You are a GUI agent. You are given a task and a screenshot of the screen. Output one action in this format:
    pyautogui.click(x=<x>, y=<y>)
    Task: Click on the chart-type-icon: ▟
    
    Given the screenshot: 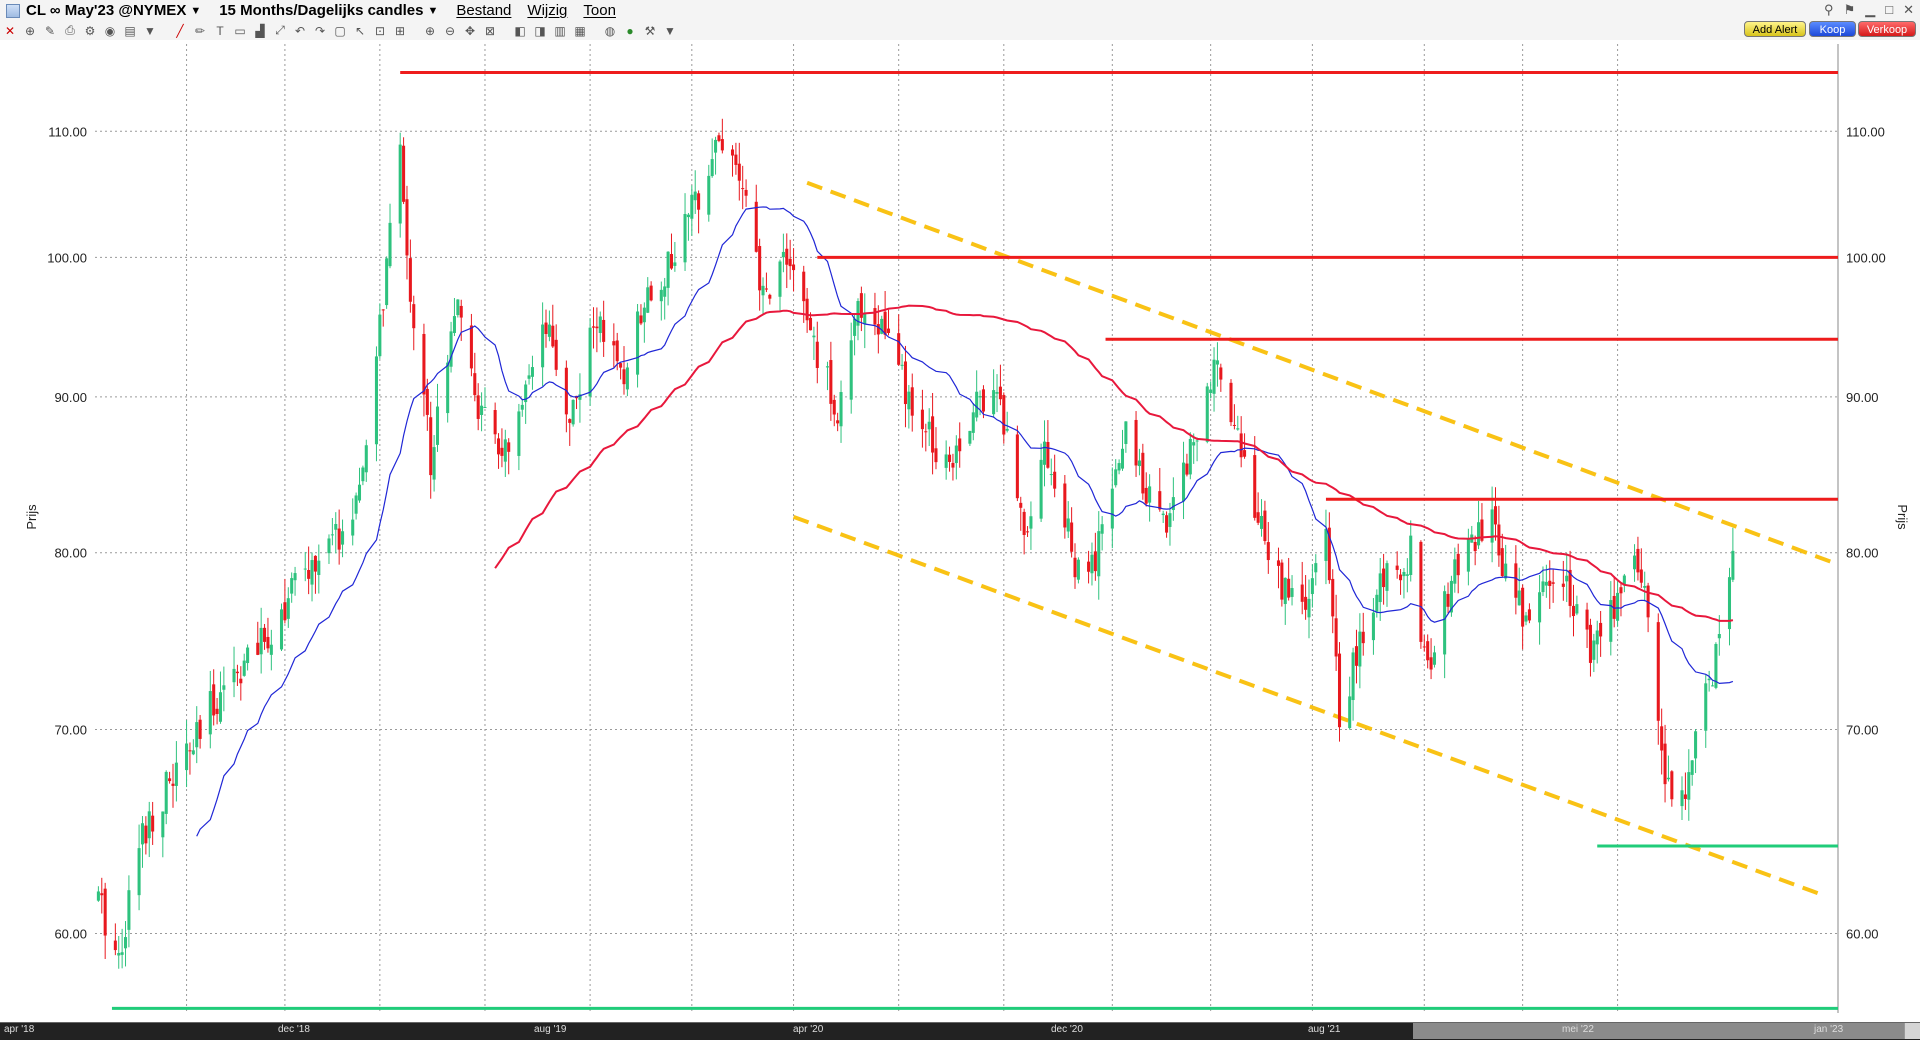 What is the action you would take?
    pyautogui.click(x=260, y=30)
    